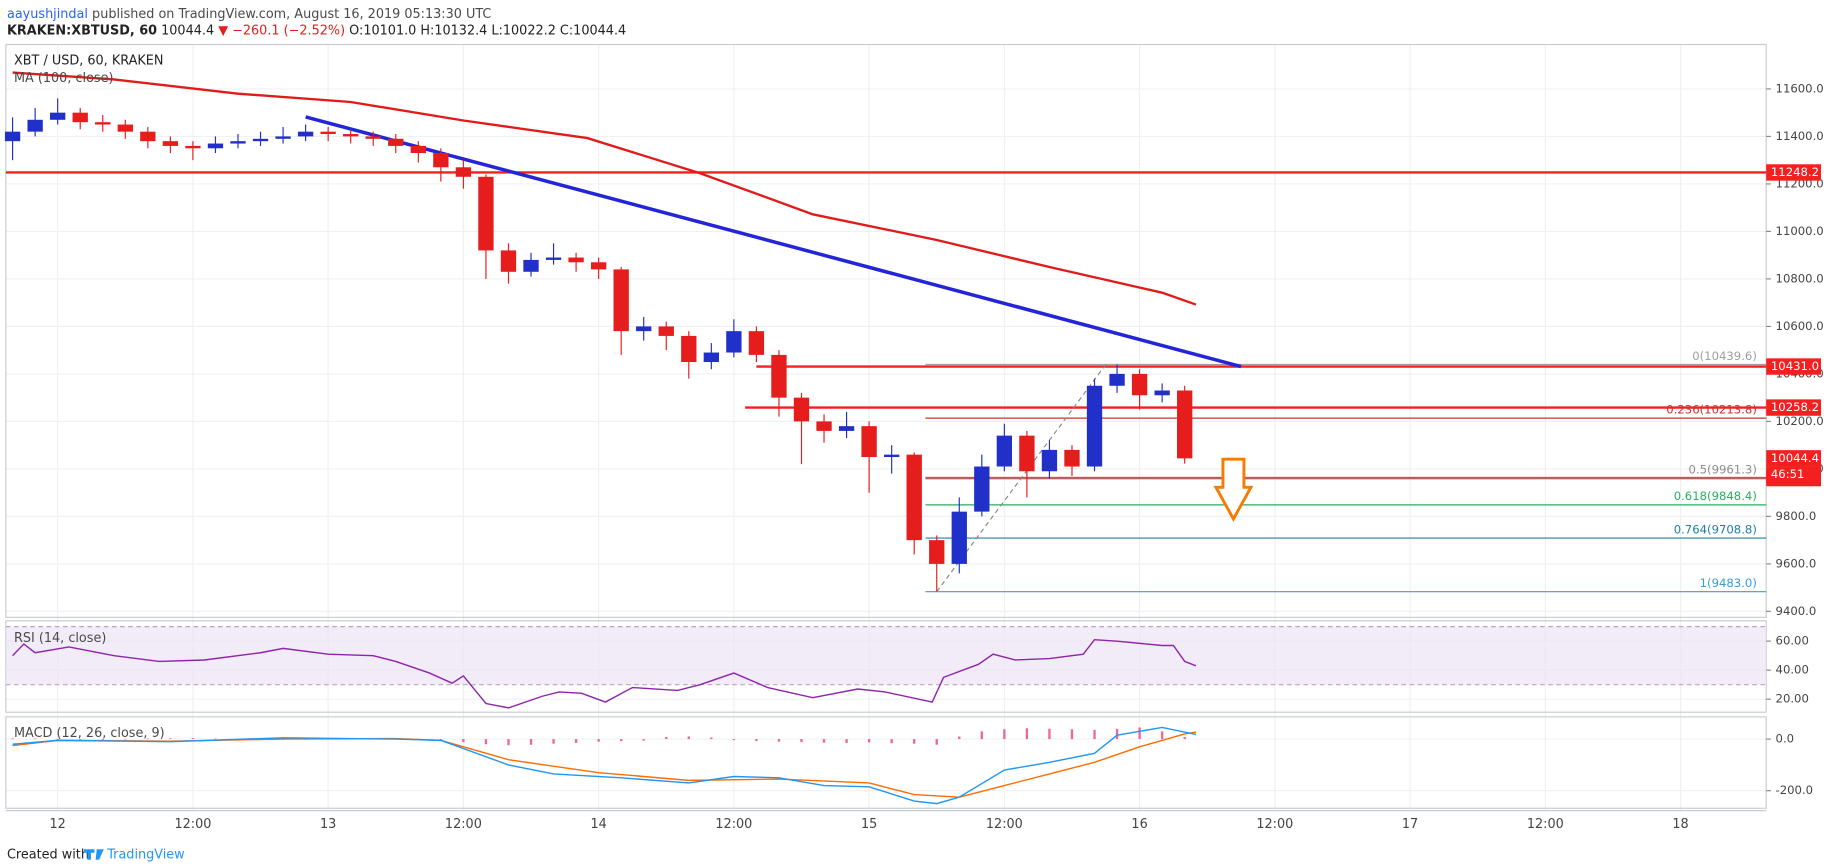 The height and width of the screenshot is (868, 1828). I want to click on countdown-text: 46:51, so click(1788, 474).